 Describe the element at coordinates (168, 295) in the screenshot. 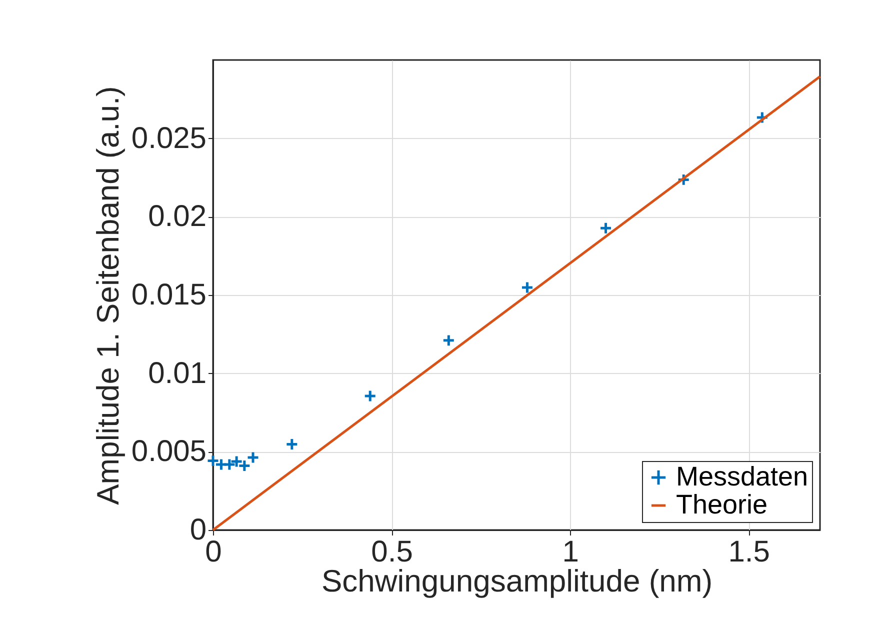

I see `y-tick-label: 0.015` at that location.